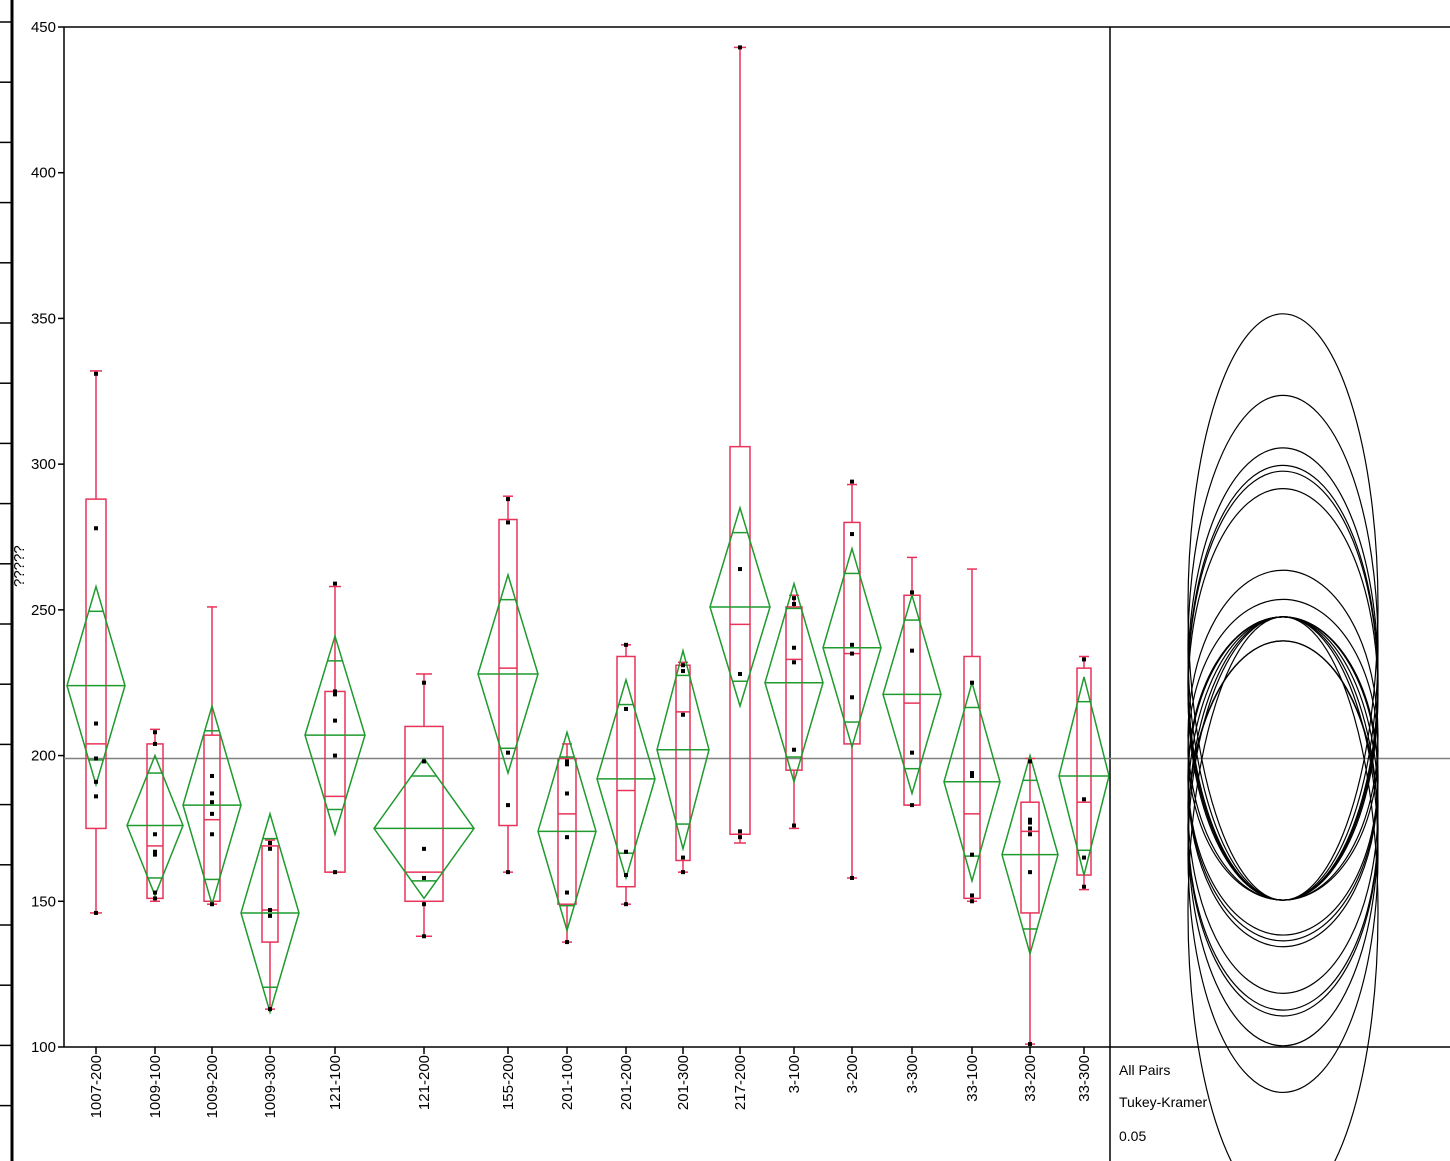 The width and height of the screenshot is (1450, 1161). I want to click on x-tick-label: 1009-100, so click(155, 1086).